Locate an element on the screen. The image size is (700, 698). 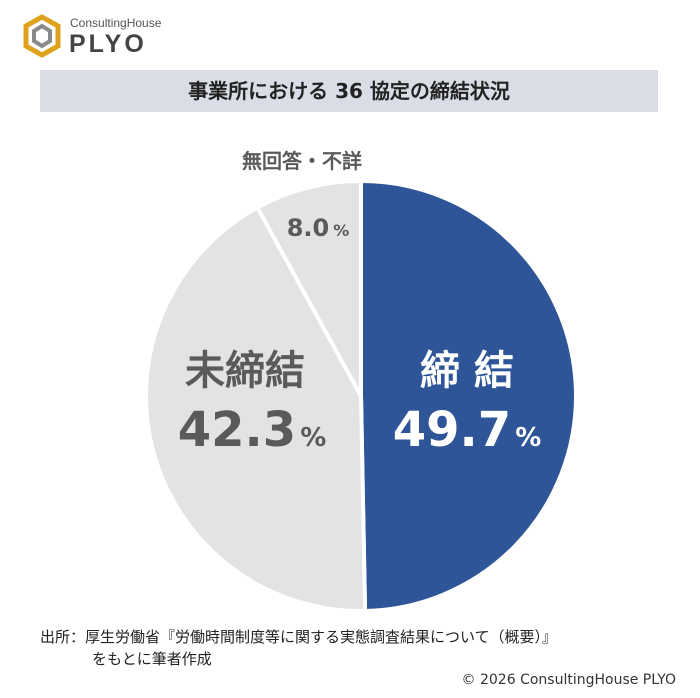
slice-label-2: 無回答・不詳 is located at coordinates (302, 161).